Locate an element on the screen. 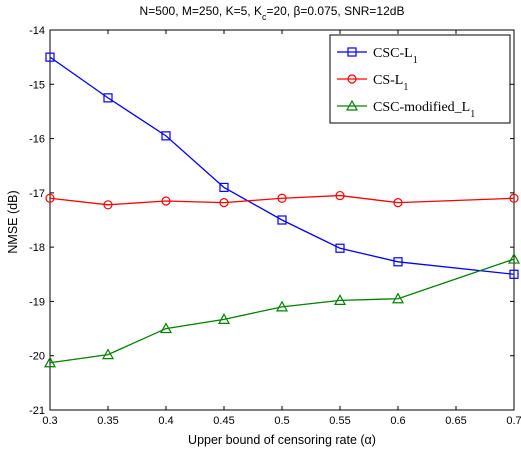 Image resolution: width=521 pixels, height=457 pixels. legend-label: CSC-L1 is located at coordinates (395, 56).